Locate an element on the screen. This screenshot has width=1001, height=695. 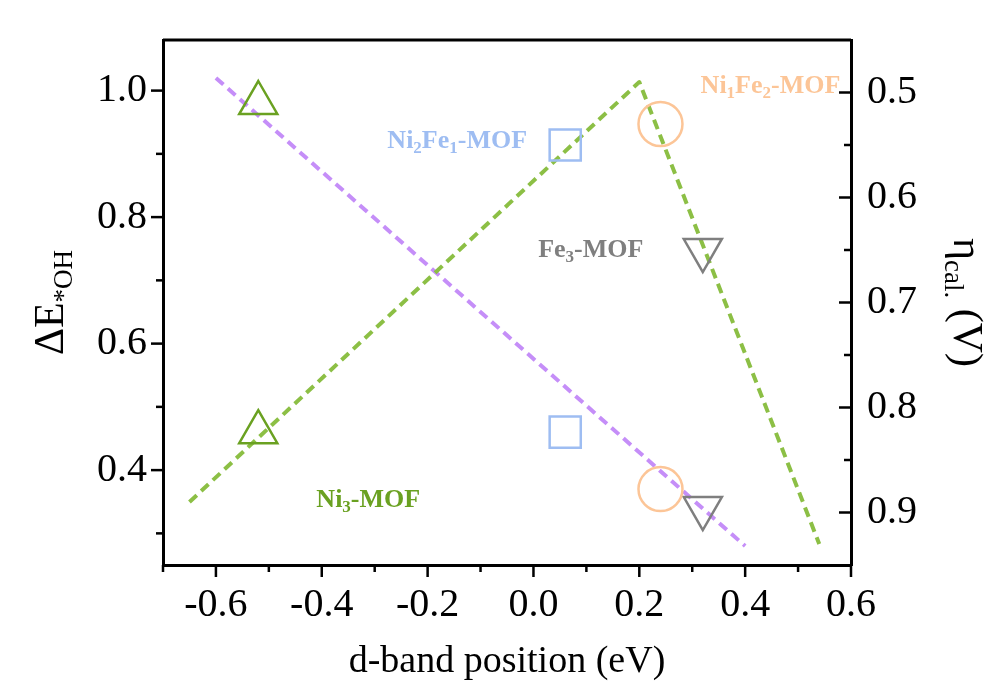
y-tick-label: 0.6 is located at coordinates (122, 341).